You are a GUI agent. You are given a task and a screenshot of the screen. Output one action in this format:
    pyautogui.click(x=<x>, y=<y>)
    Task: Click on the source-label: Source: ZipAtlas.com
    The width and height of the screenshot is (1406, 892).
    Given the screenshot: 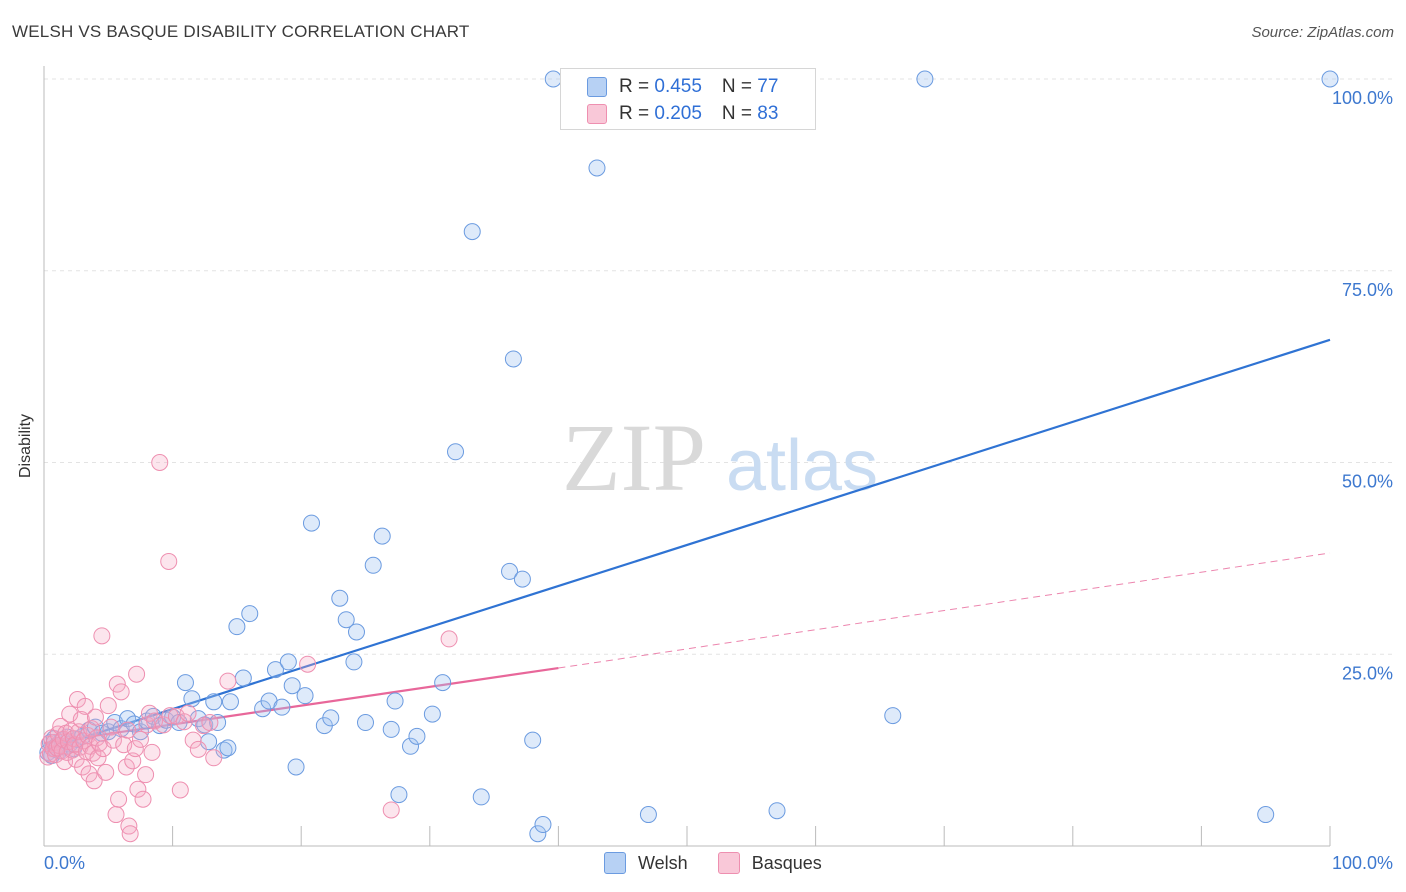 What is the action you would take?
    pyautogui.click(x=1322, y=32)
    